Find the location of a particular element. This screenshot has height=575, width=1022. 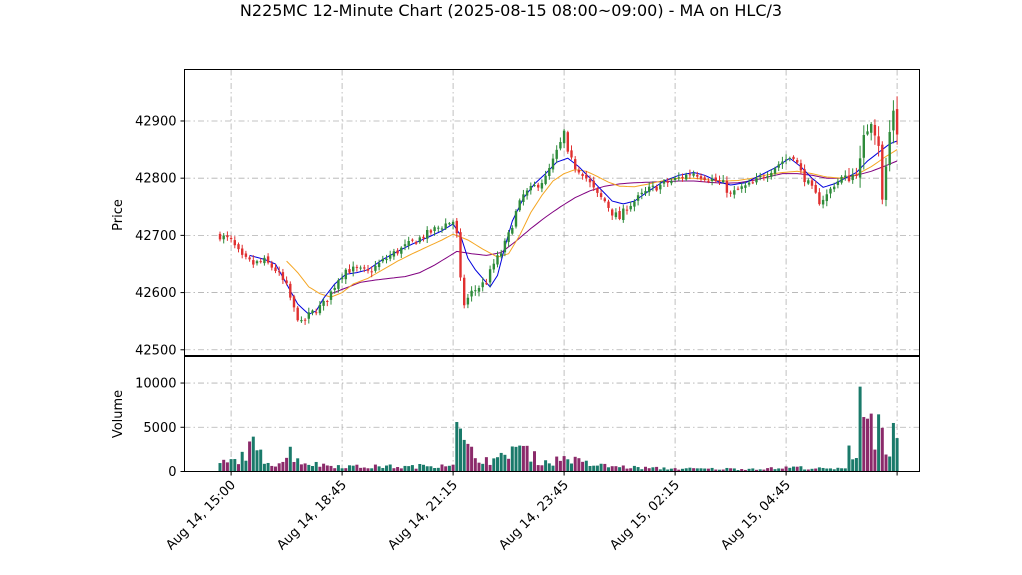

price-y-ticks: 42500 42600 42700 42800 42900 is located at coordinates (160, 236).